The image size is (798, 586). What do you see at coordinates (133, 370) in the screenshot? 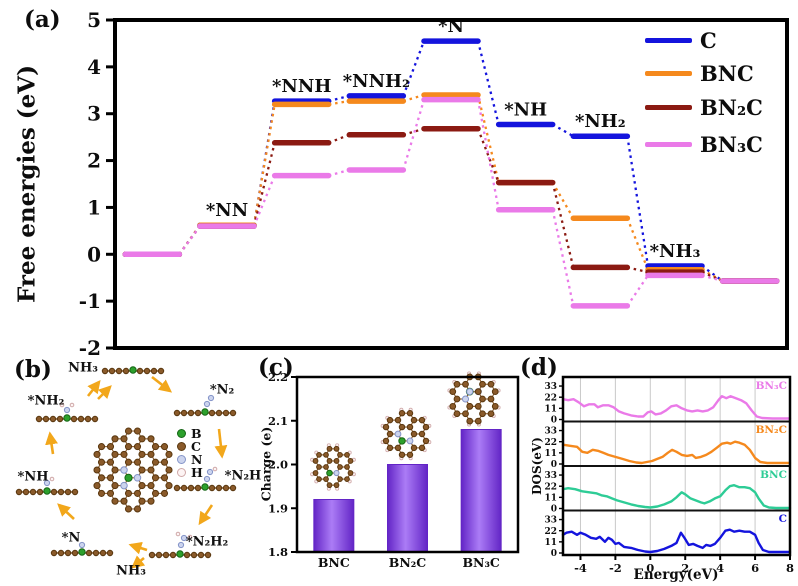
I see `b-atom` at bounding box center [133, 370].